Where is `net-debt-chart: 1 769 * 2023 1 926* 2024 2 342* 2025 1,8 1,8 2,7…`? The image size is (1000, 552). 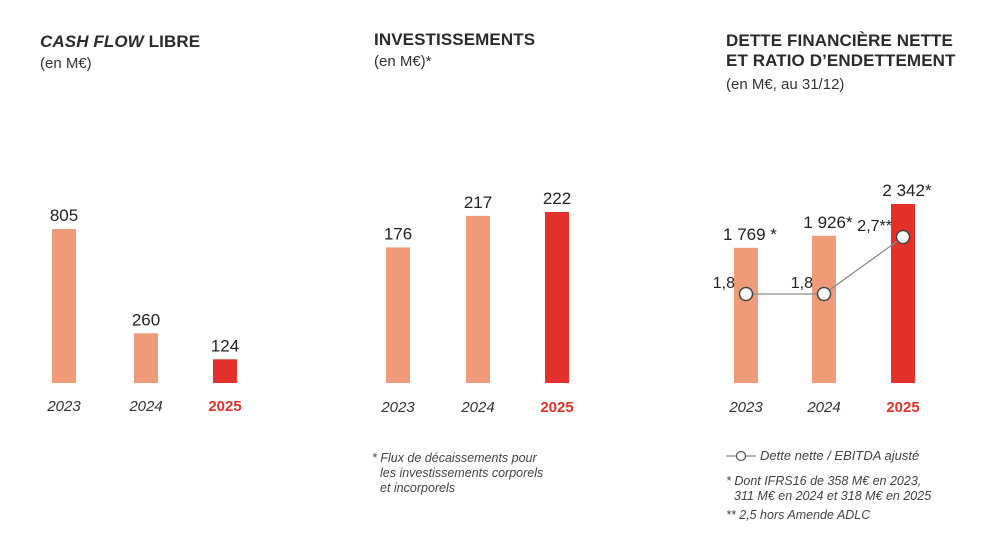
net-debt-chart: 1 769 * 2023 1 926* 2024 2 342* 2025 1,8 1,8 2,7… is located at coordinates (822, 298).